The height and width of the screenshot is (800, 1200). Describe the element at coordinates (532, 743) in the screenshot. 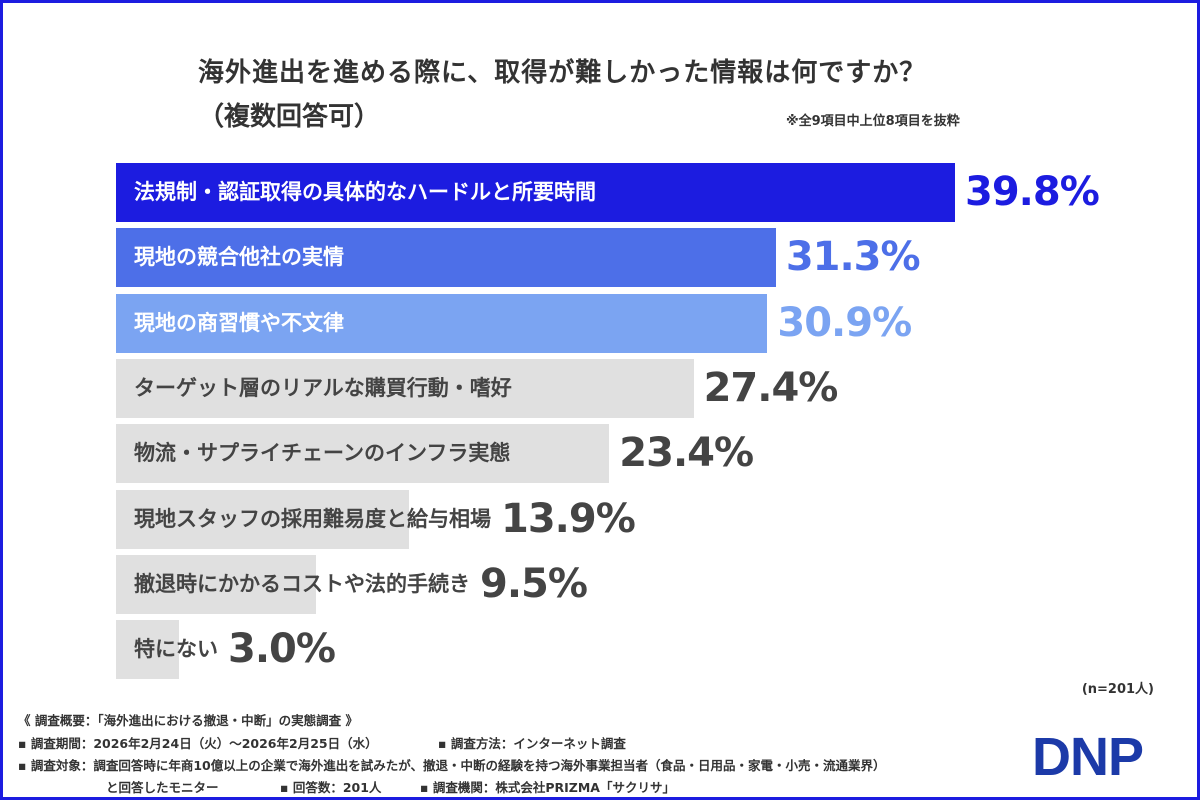

I see `footer-method: ▪ 調査方法：インターネット調査` at that location.